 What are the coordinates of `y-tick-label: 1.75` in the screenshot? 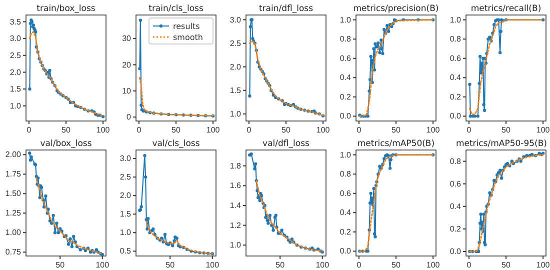 It's located at (13, 174).